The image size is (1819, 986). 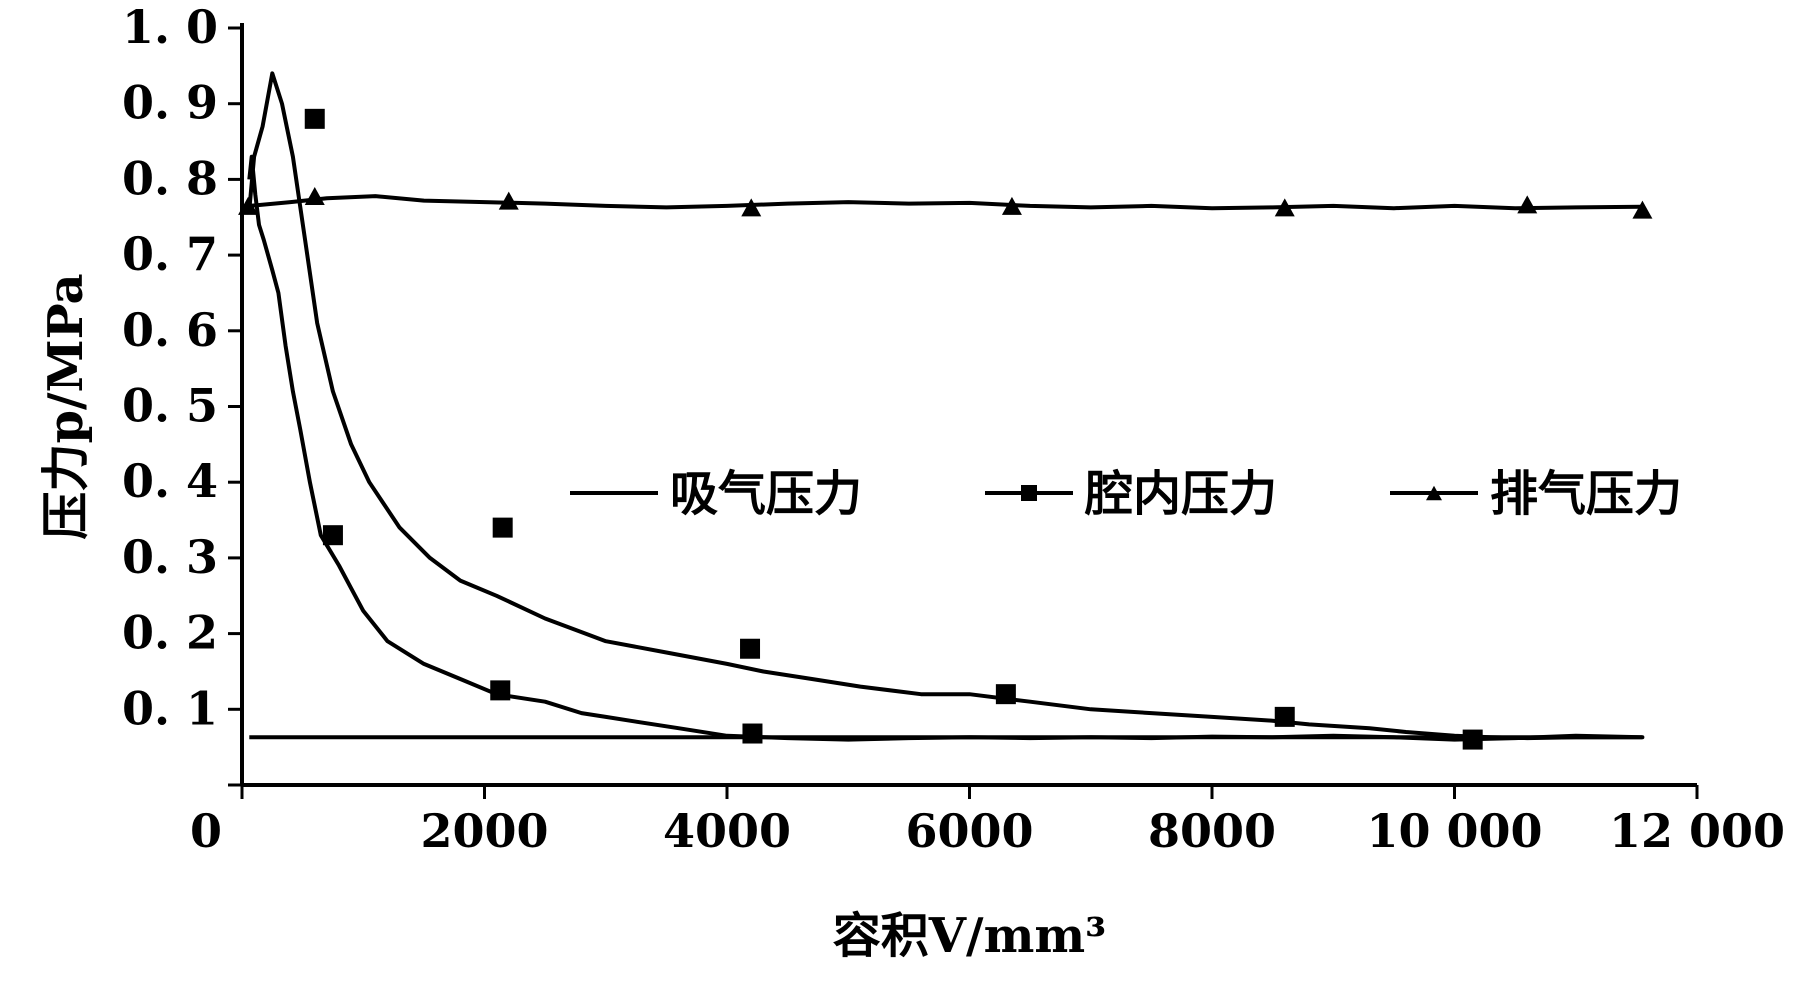 What do you see at coordinates (170, 557) in the screenshot?
I see `y-tick-label: 0. 3` at bounding box center [170, 557].